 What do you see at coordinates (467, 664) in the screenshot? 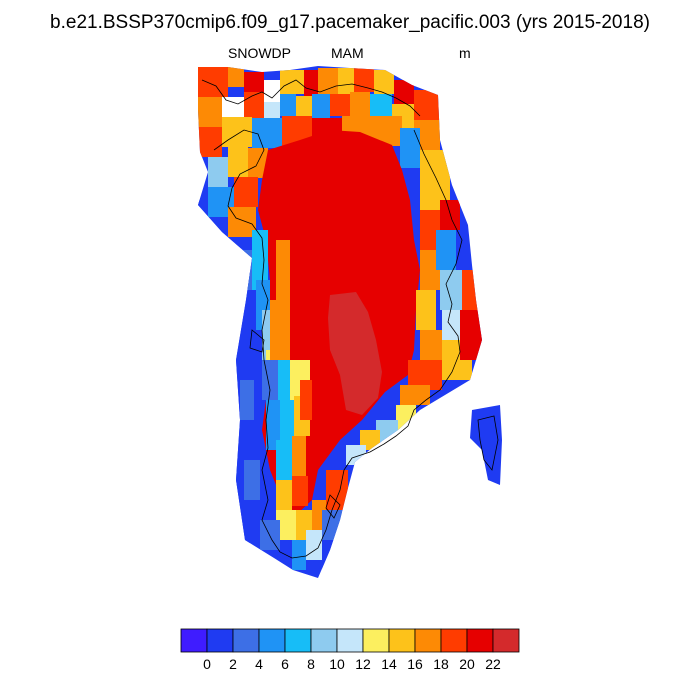
I see `colorbar-tick-label: 20` at bounding box center [467, 664].